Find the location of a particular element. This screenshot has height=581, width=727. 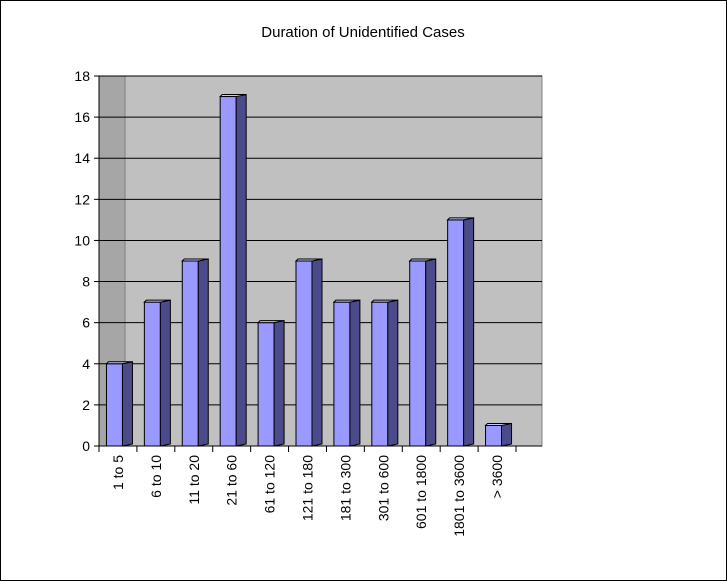

chart-title: Duration of Unidentified Cases is located at coordinates (362, 32).